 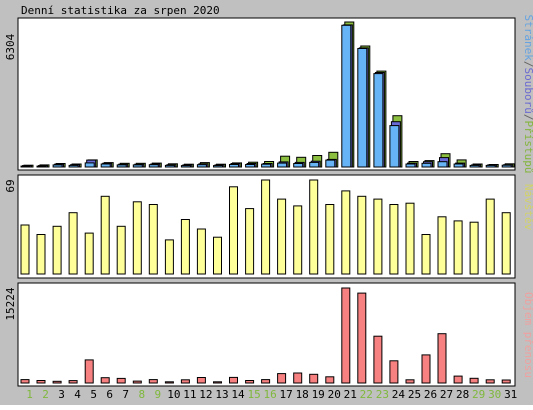 I want to click on x-tick-label-4: 4, so click(x=77, y=394).